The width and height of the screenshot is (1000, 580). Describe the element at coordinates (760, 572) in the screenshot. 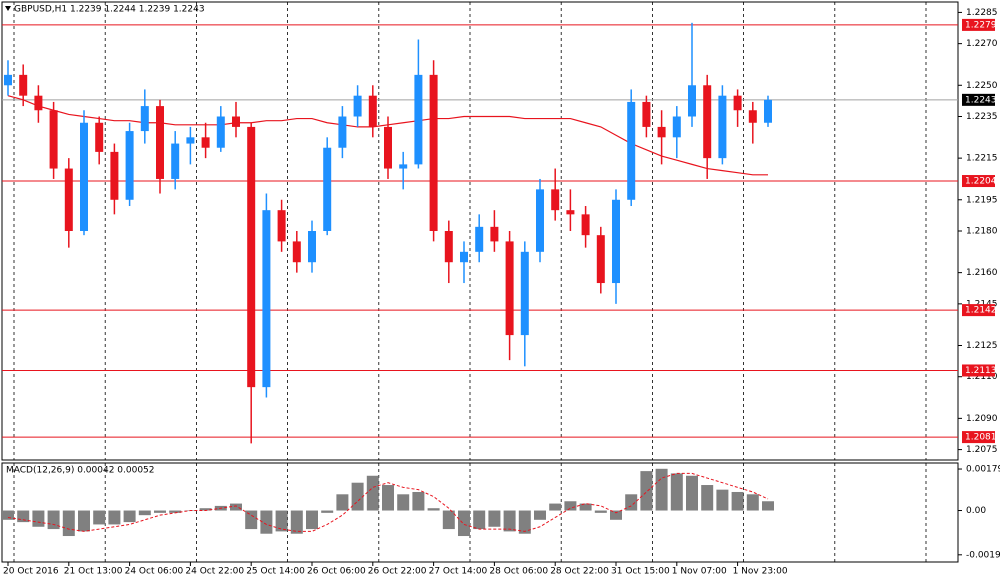

I see `x-tick-label: 1 Nov 23:00` at that location.